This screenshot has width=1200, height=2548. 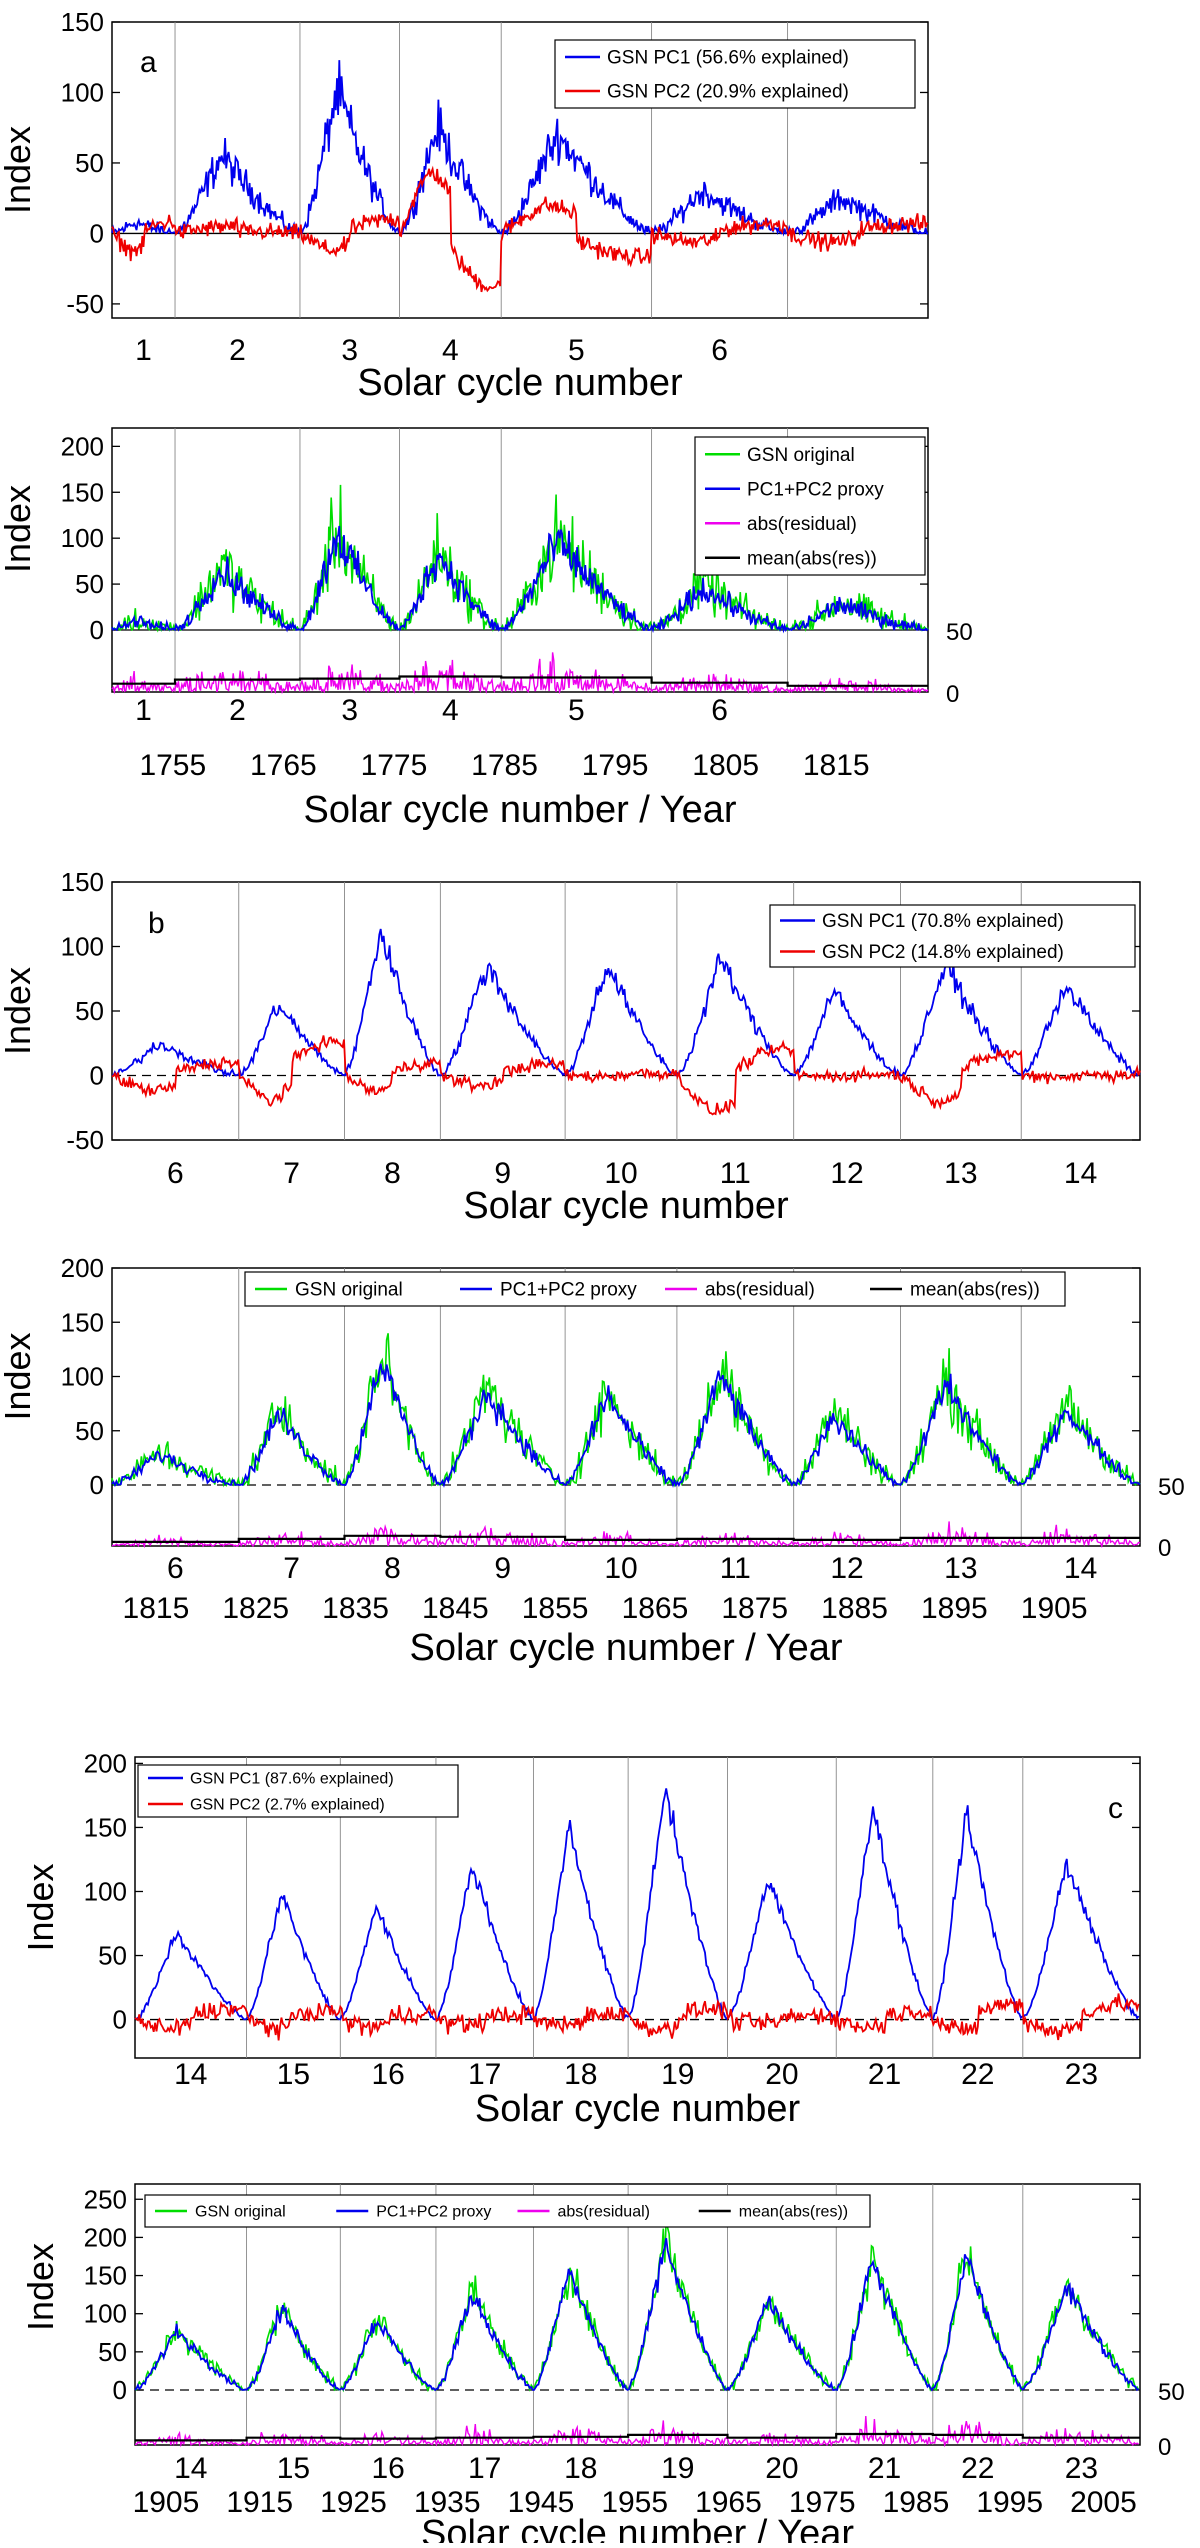 What do you see at coordinates (615, 765) in the screenshot?
I see `year-label: 1795` at bounding box center [615, 765].